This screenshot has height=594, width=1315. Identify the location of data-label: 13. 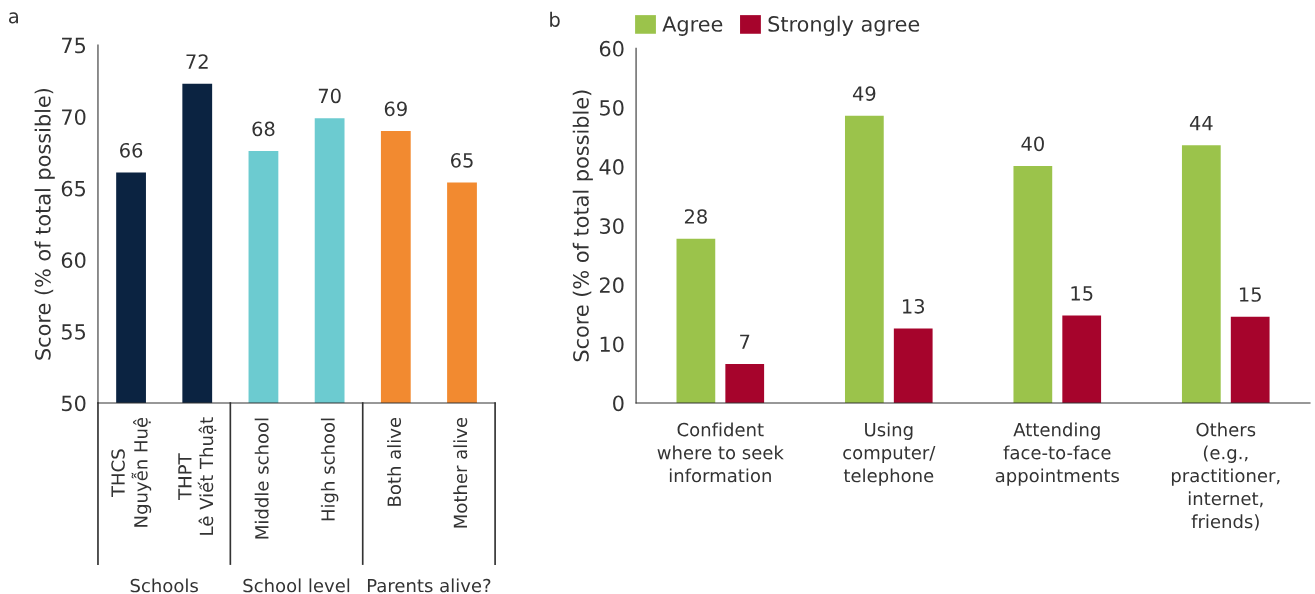
(913, 306).